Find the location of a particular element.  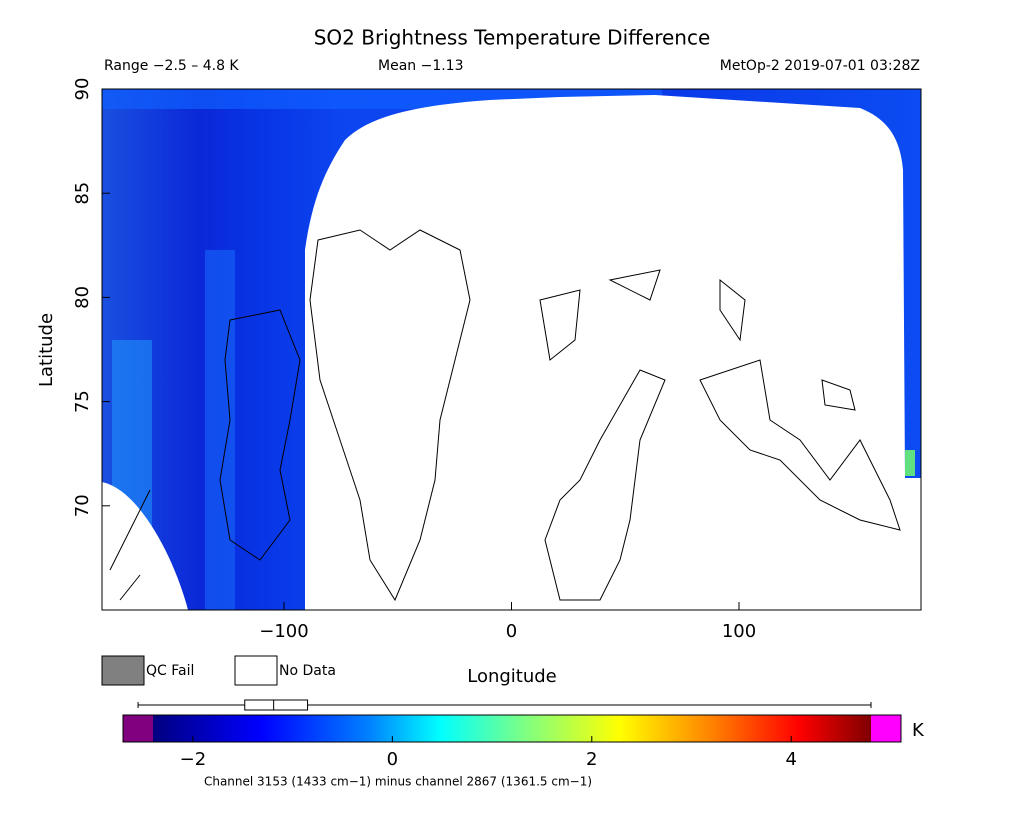

y-tick-label: 80 is located at coordinates (82, 297).